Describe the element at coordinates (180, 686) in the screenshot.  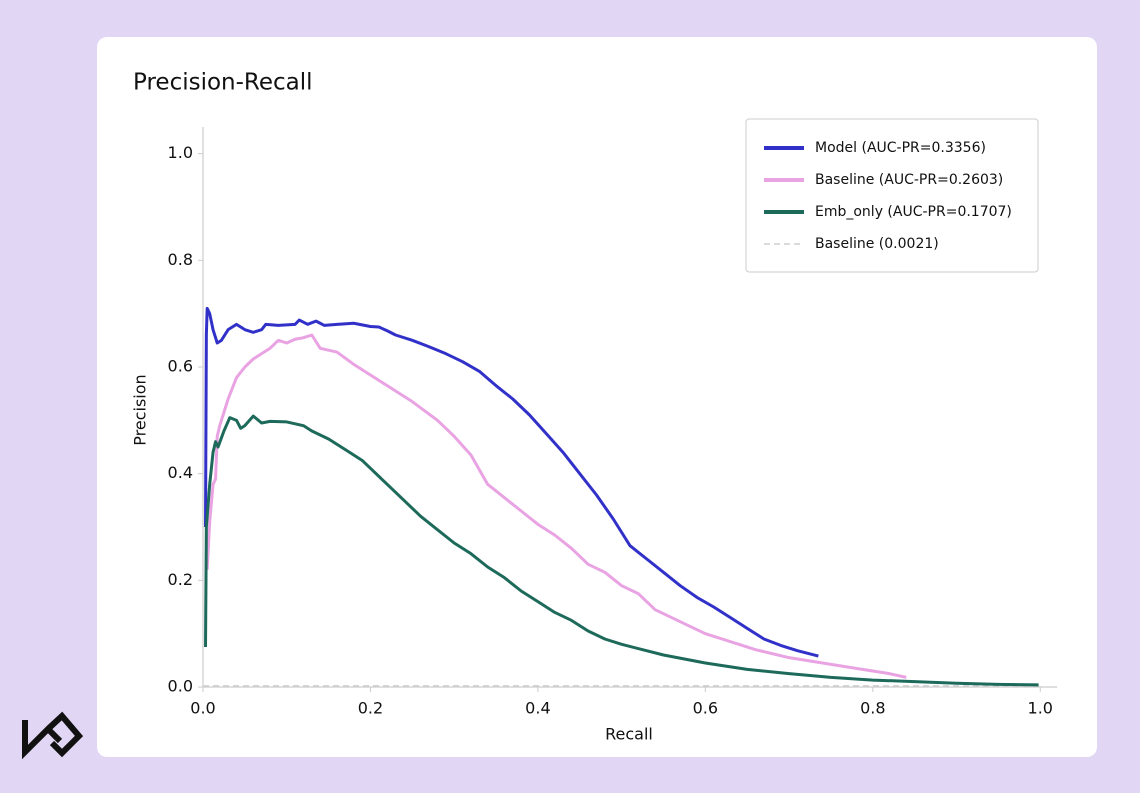
I see `y-tick-label: 0.0` at that location.